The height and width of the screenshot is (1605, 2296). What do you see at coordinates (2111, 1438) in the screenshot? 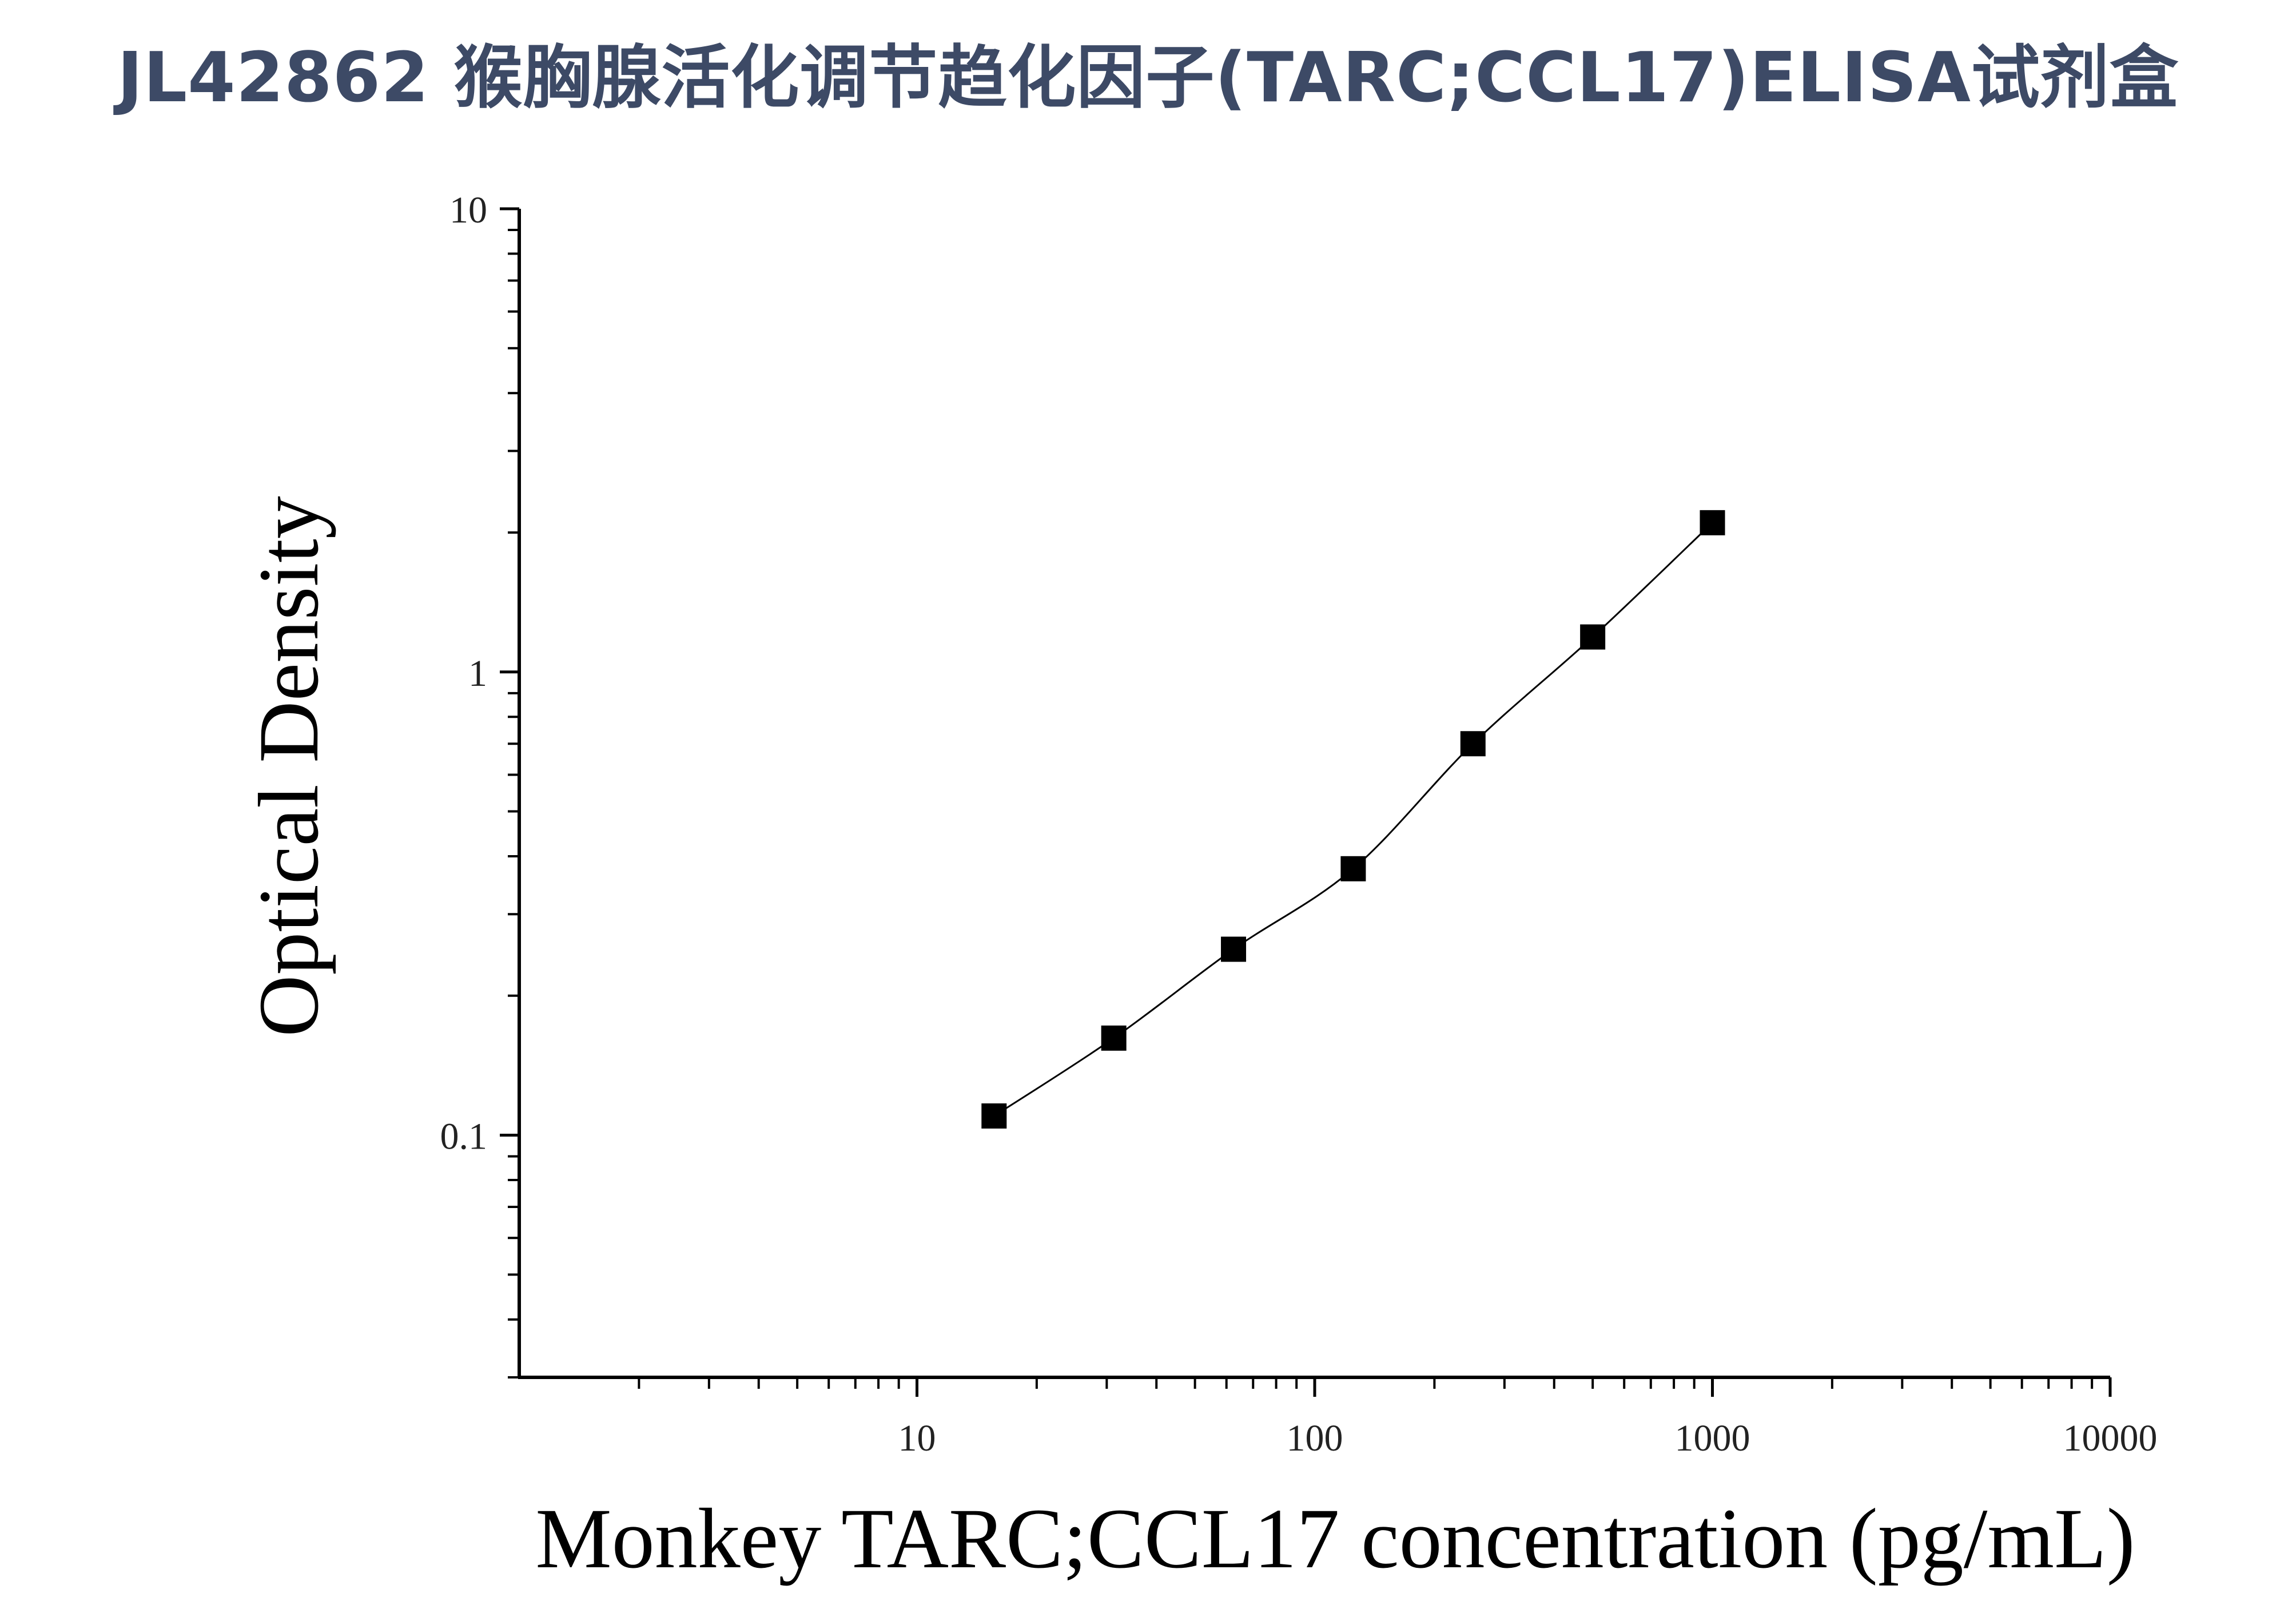
I see `x-tick-label: 10000` at bounding box center [2111, 1438].